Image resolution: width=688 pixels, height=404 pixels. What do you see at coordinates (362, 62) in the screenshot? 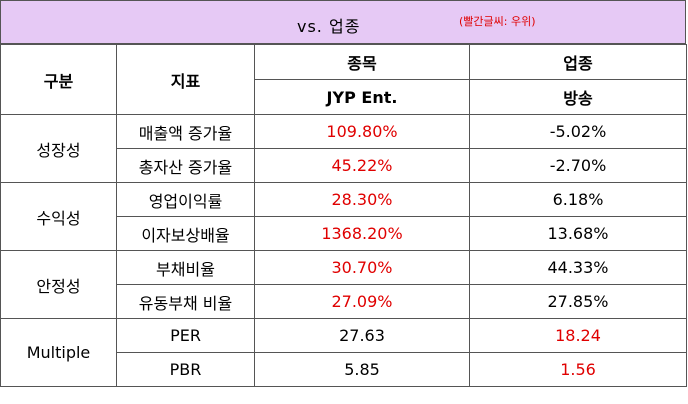
I see `stock-header: 종목` at bounding box center [362, 62].